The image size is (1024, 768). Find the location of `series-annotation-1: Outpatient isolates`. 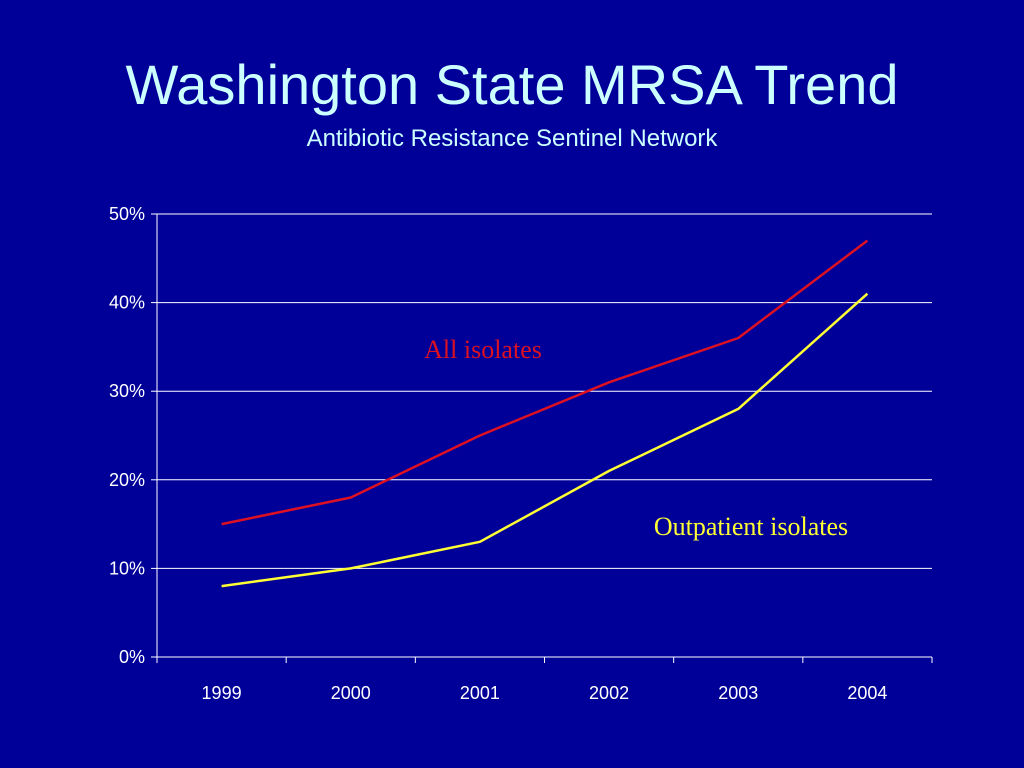

series-annotation-1: Outpatient isolates is located at coordinates (751, 526).